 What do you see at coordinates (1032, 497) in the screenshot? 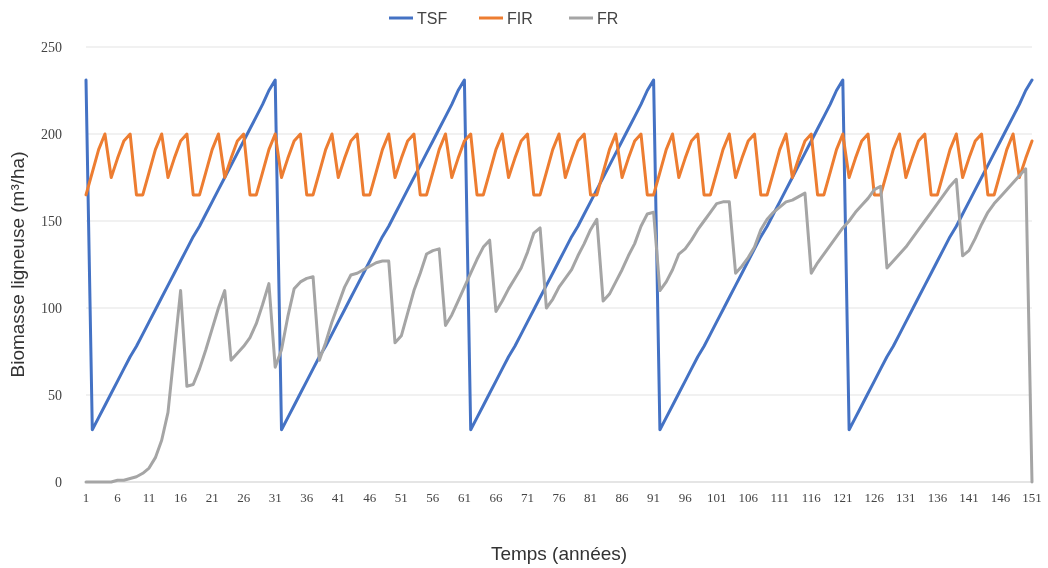
I see `x-tick-label: 151` at bounding box center [1032, 497].